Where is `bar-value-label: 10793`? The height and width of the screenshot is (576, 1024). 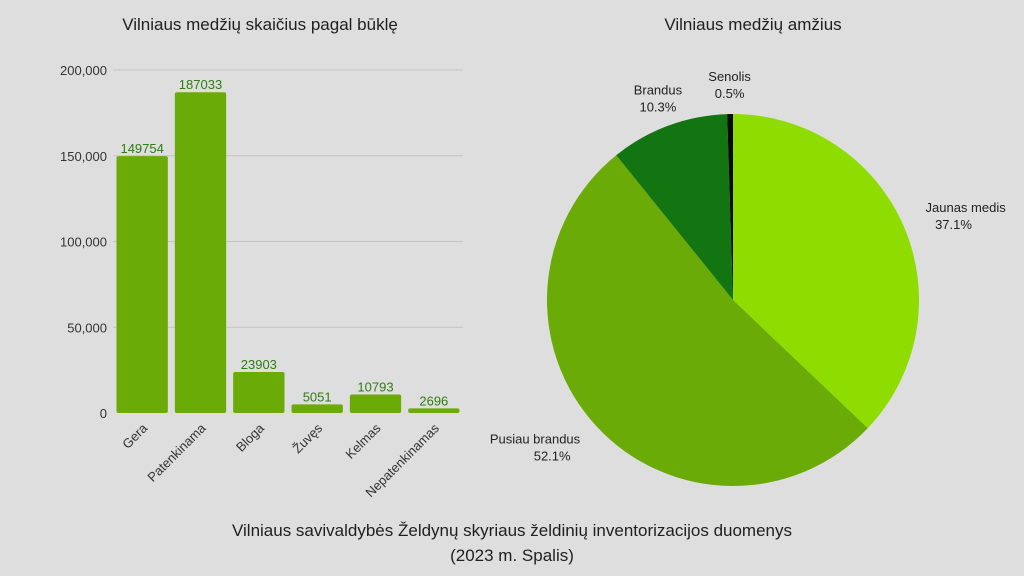 bar-value-label: 10793 is located at coordinates (375, 386).